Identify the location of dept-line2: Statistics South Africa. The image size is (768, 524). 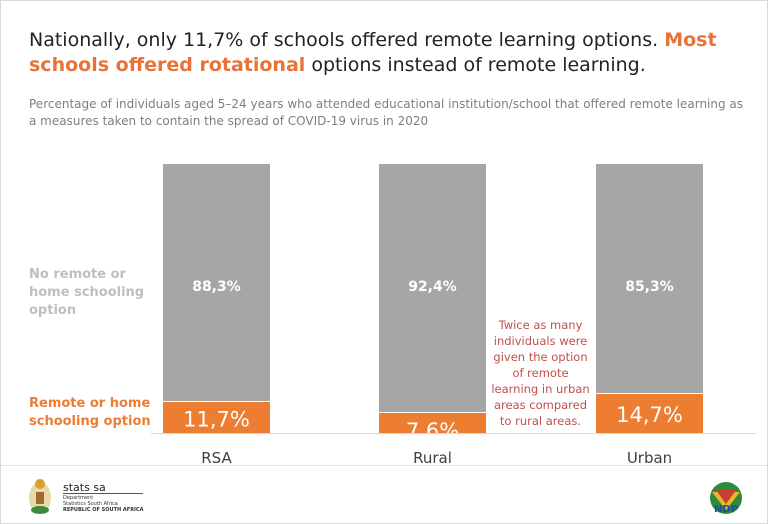
(90, 504).